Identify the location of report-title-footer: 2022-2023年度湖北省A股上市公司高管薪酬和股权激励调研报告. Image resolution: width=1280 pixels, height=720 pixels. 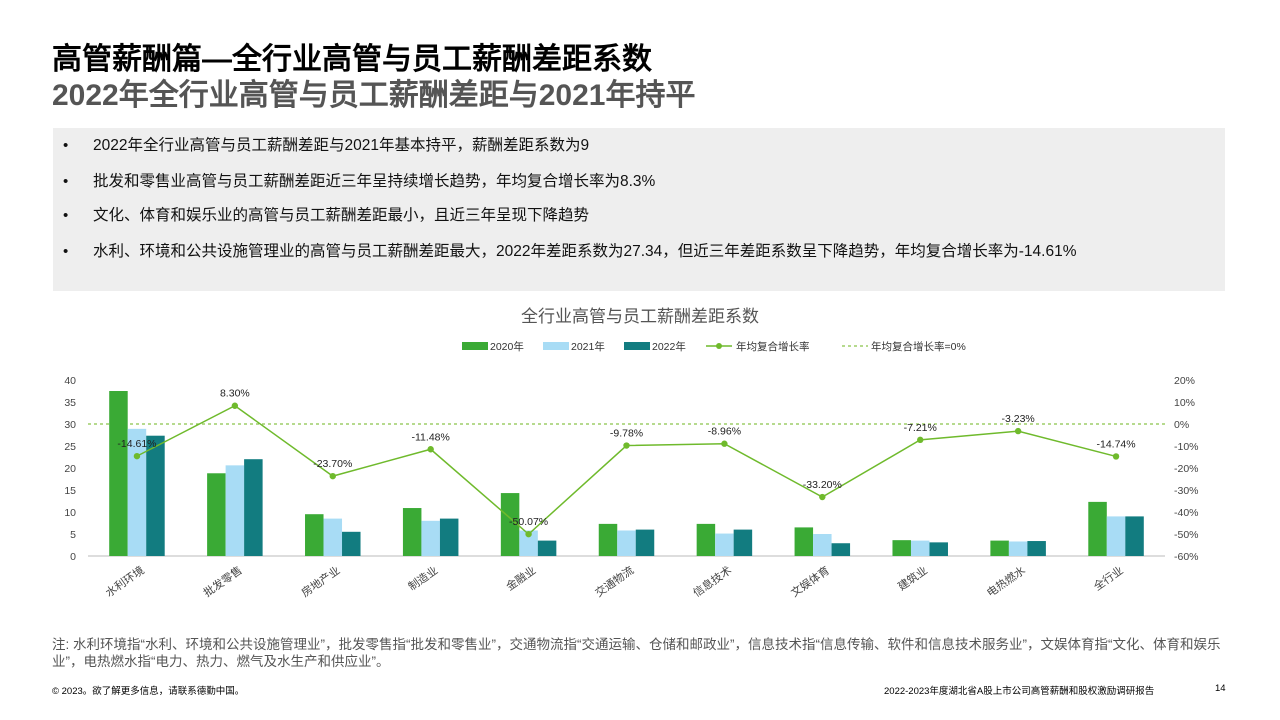
(1019, 691).